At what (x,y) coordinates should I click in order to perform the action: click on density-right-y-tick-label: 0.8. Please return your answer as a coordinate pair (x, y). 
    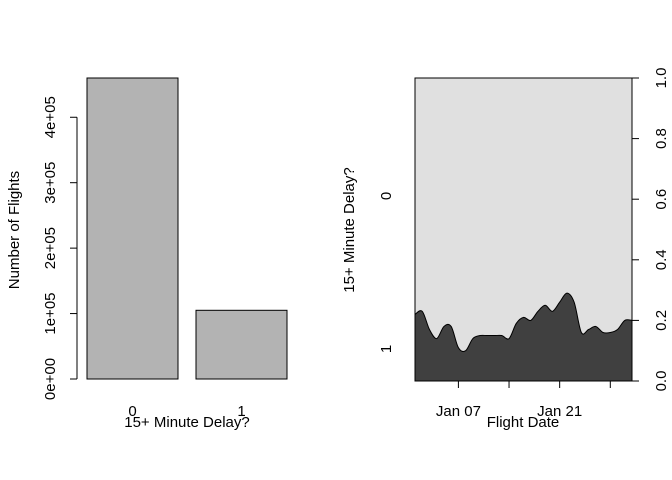
    Looking at the image, I should click on (661, 138).